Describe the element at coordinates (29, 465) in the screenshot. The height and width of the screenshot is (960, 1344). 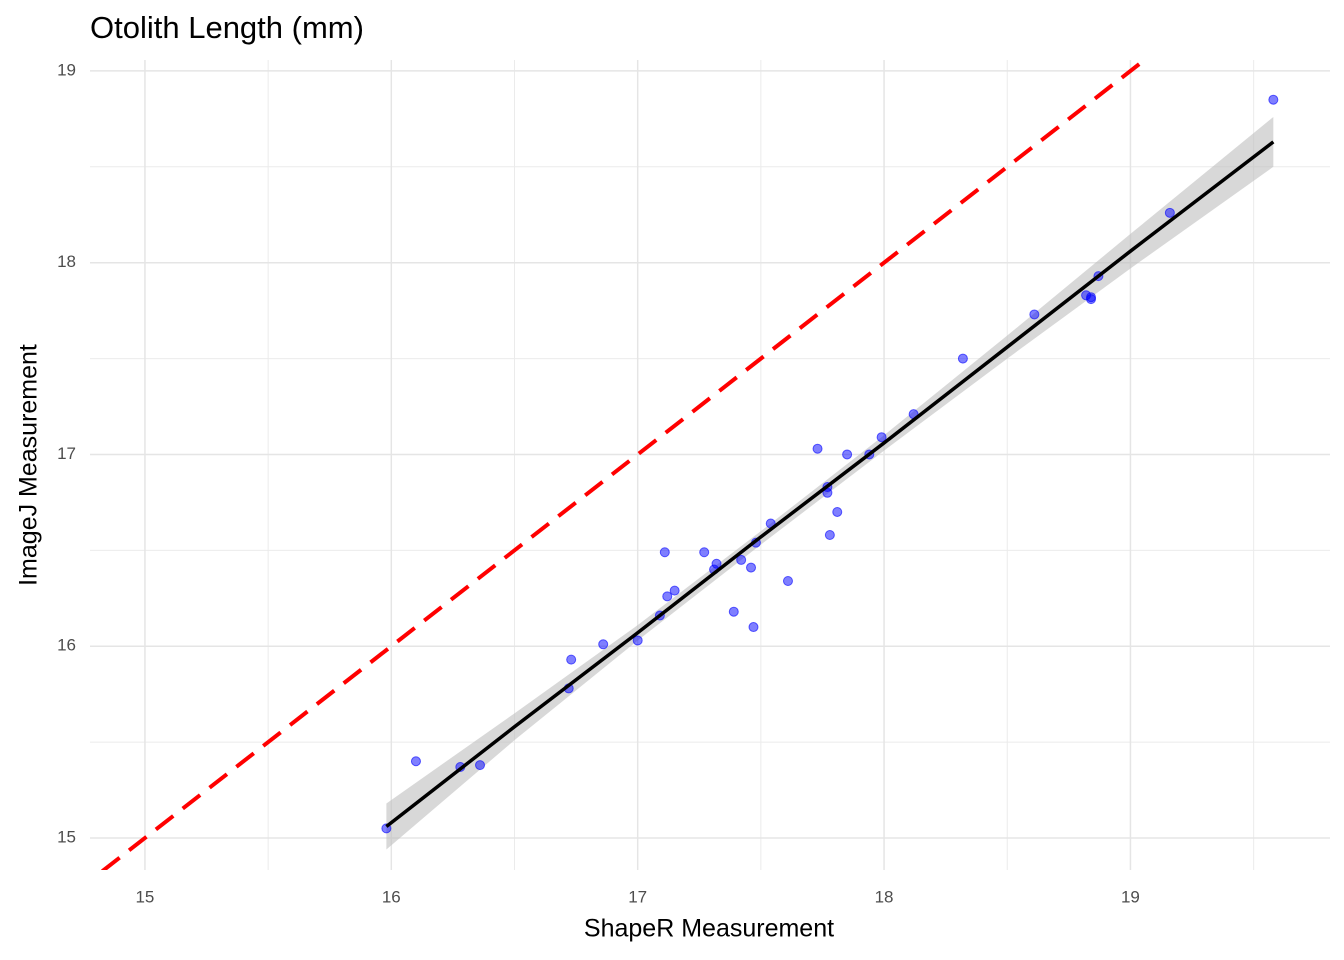
I see `y-axis-label: ImageJ Measurement` at that location.